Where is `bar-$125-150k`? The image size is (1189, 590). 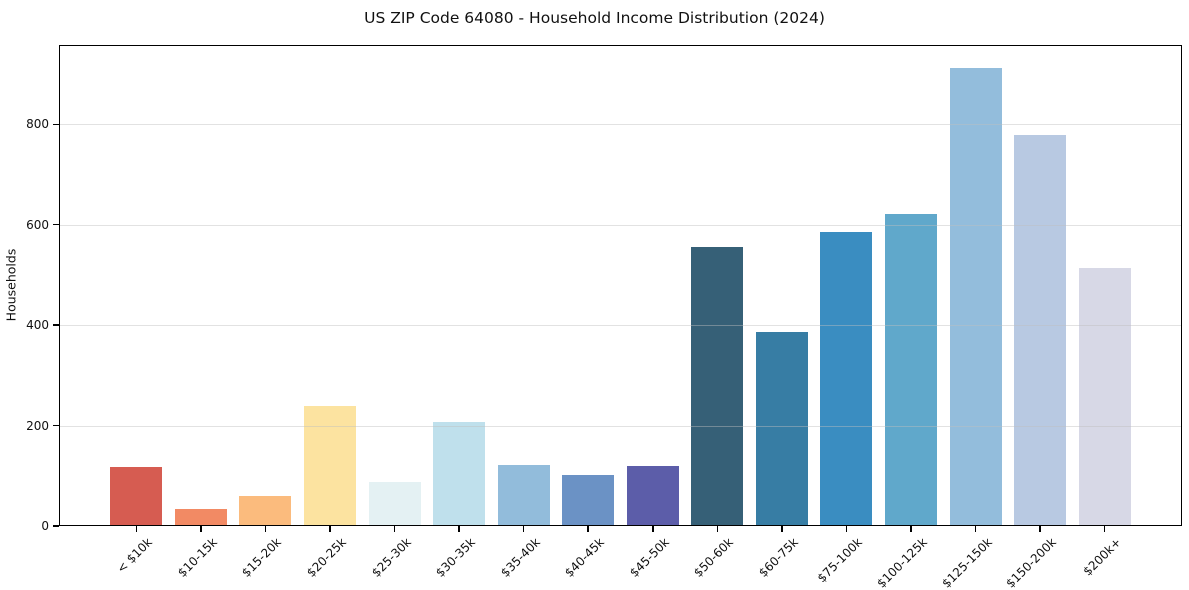
bar-$125-150k is located at coordinates (975, 297).